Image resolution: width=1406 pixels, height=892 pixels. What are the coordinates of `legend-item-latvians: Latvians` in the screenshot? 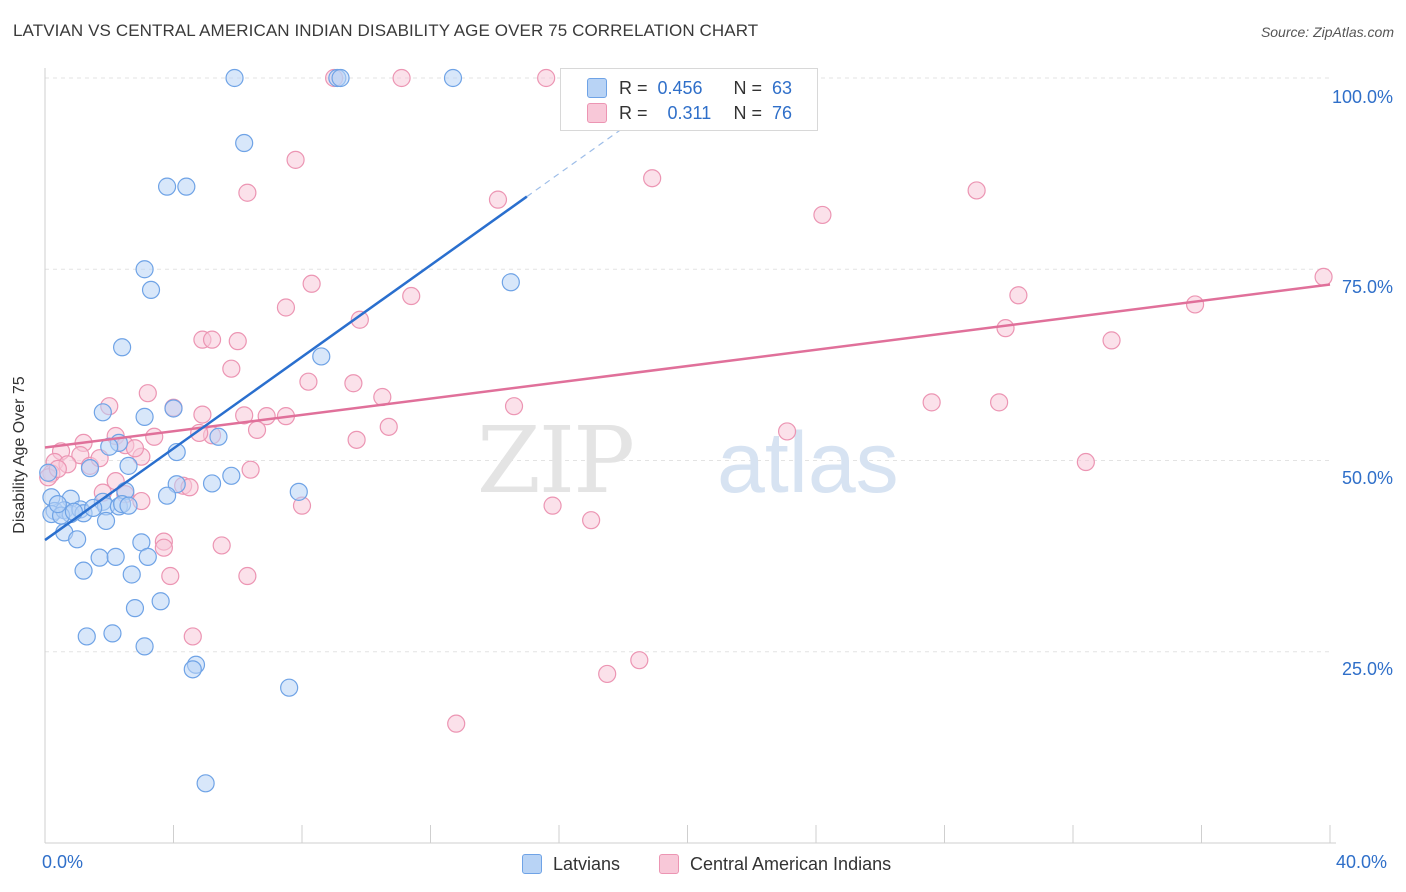 It's located at (571, 864).